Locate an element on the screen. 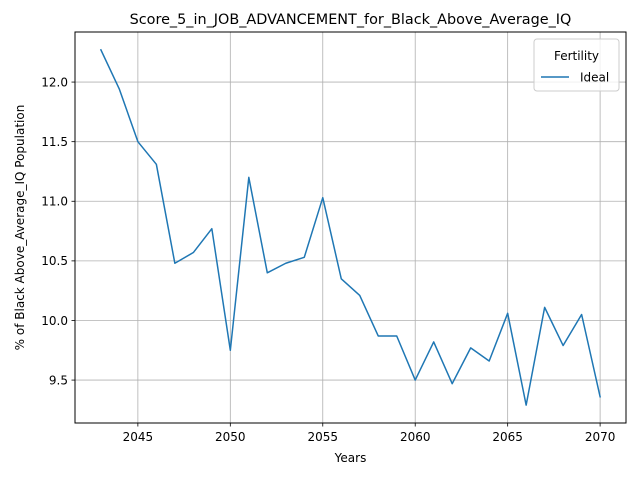 This screenshot has width=640, height=484. legend-box is located at coordinates (576, 65).